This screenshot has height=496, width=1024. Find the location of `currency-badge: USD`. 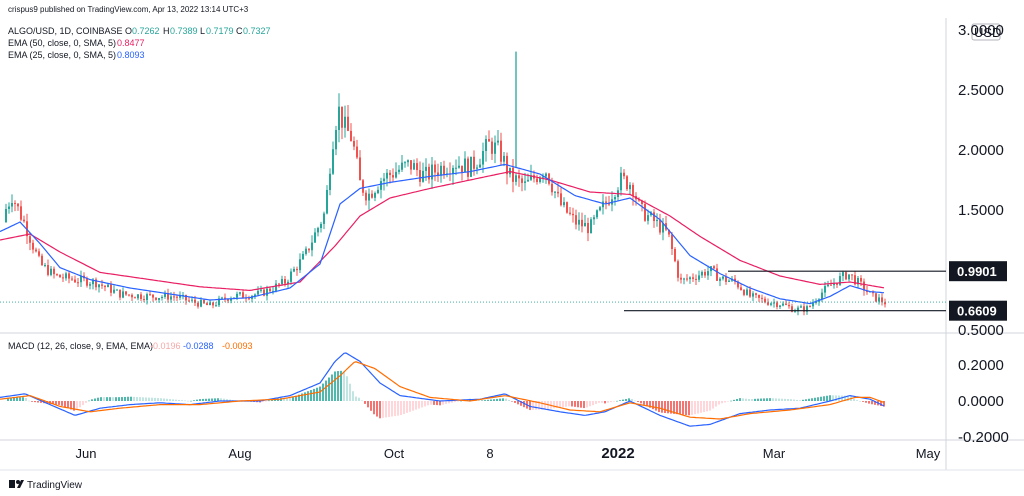

currency-badge: USD is located at coordinates (986, 32).